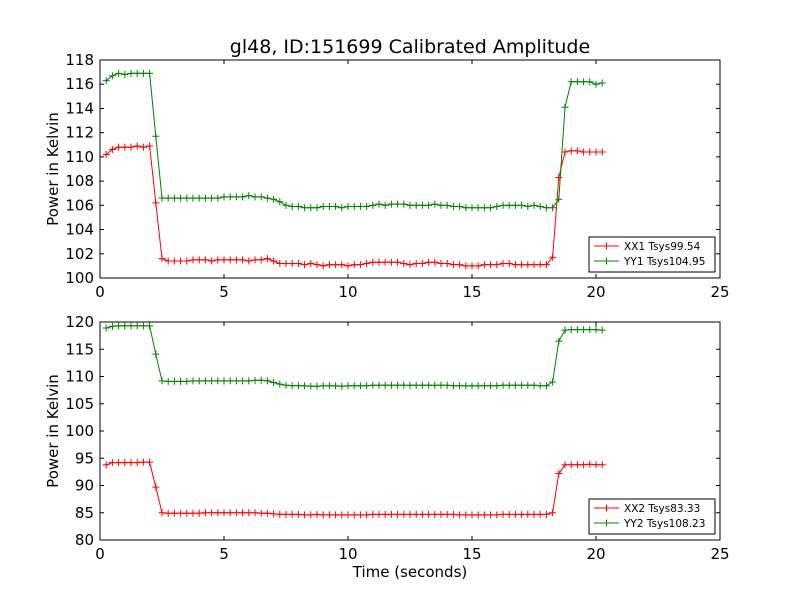  I want to click on y-tick-label: 85, so click(84, 513).